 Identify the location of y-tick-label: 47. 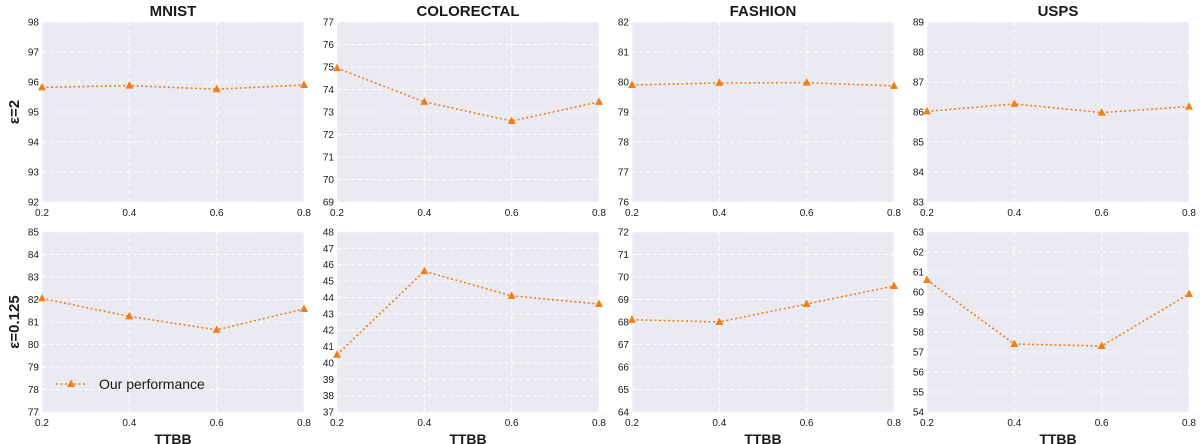
(329, 249).